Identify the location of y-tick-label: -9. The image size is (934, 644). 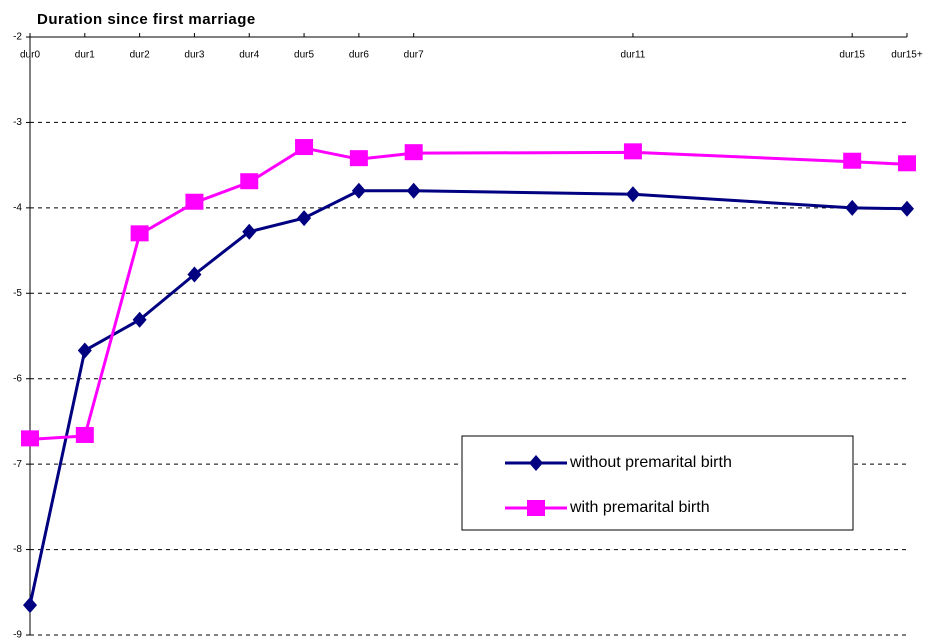
(17, 635).